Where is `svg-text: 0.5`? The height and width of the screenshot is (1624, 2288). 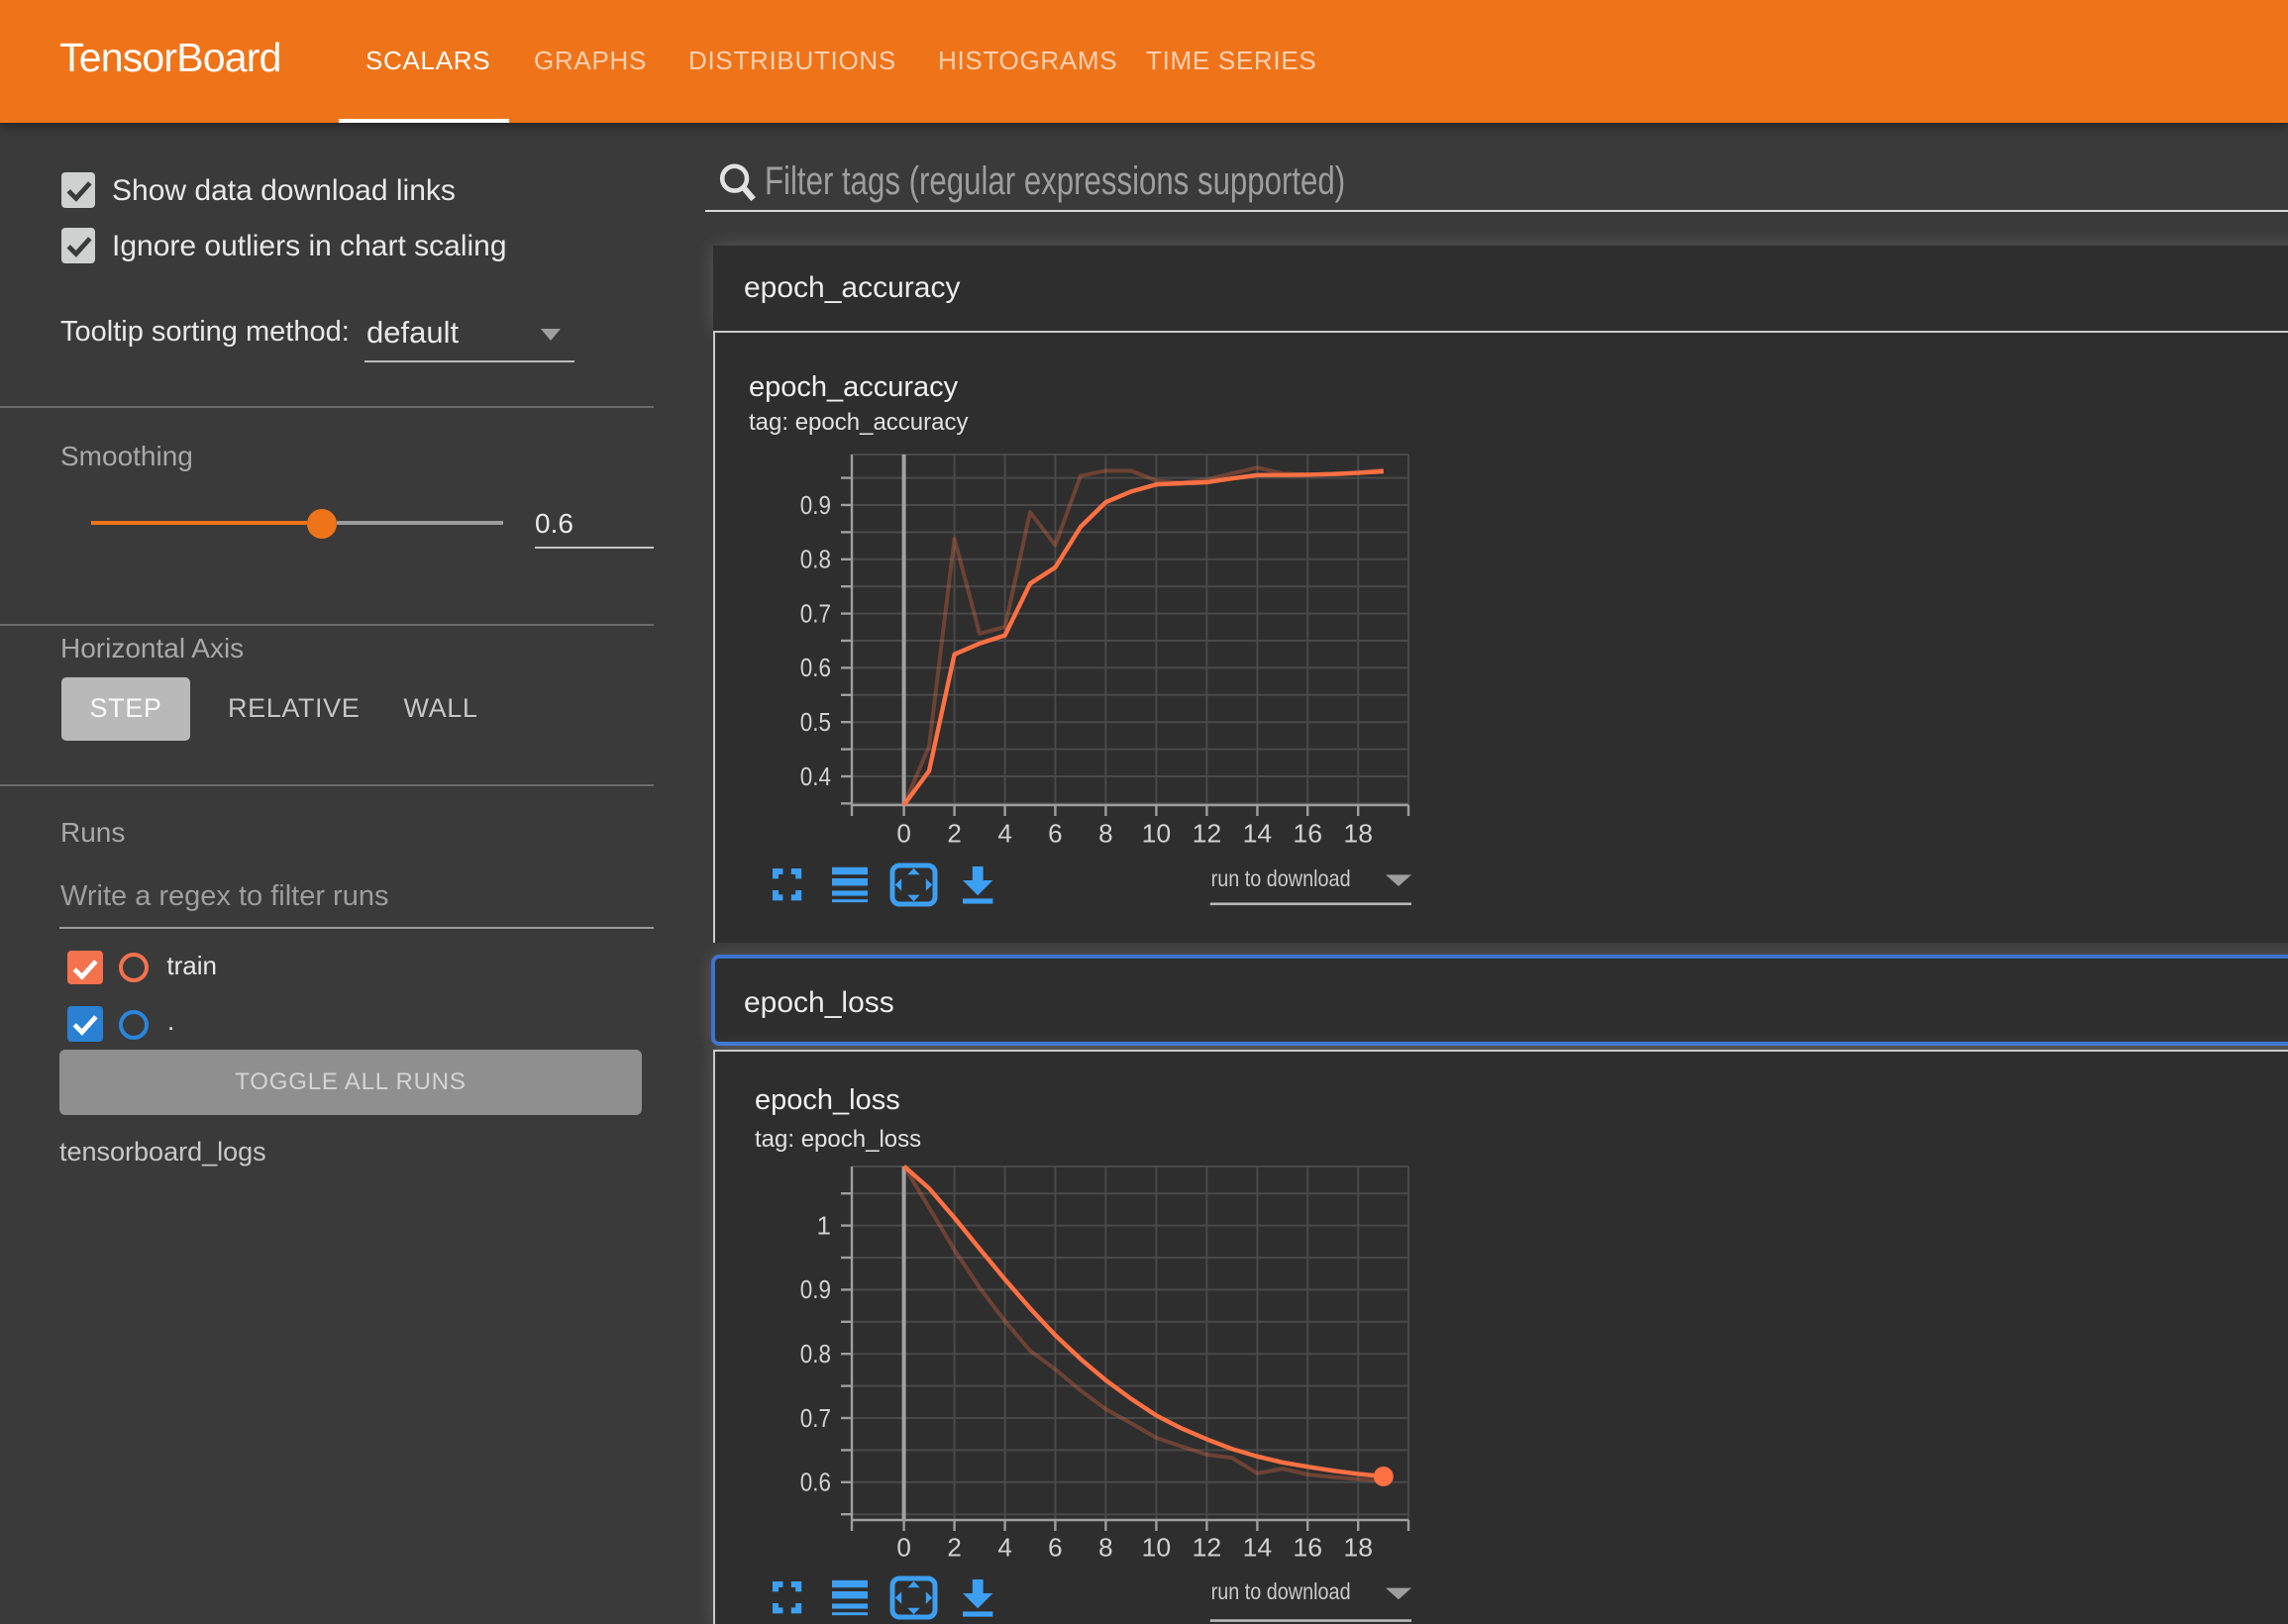 svg-text: 0.5 is located at coordinates (815, 722).